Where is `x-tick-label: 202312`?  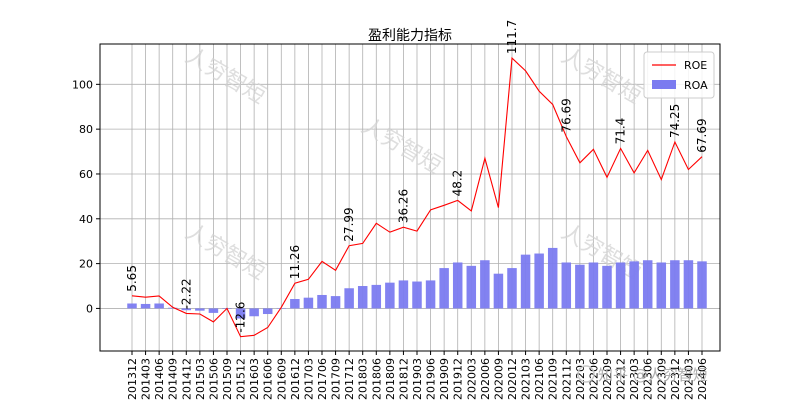
x-tick-label: 202312 is located at coordinates (675, 379).